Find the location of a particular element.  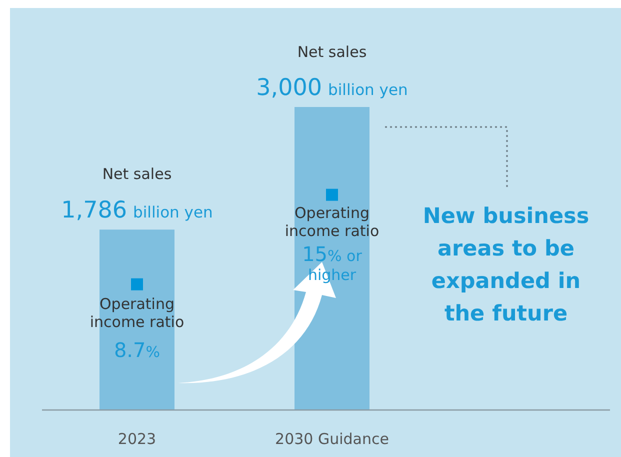

annotation: New business areas to be expanded in the future is located at coordinates (506, 265).